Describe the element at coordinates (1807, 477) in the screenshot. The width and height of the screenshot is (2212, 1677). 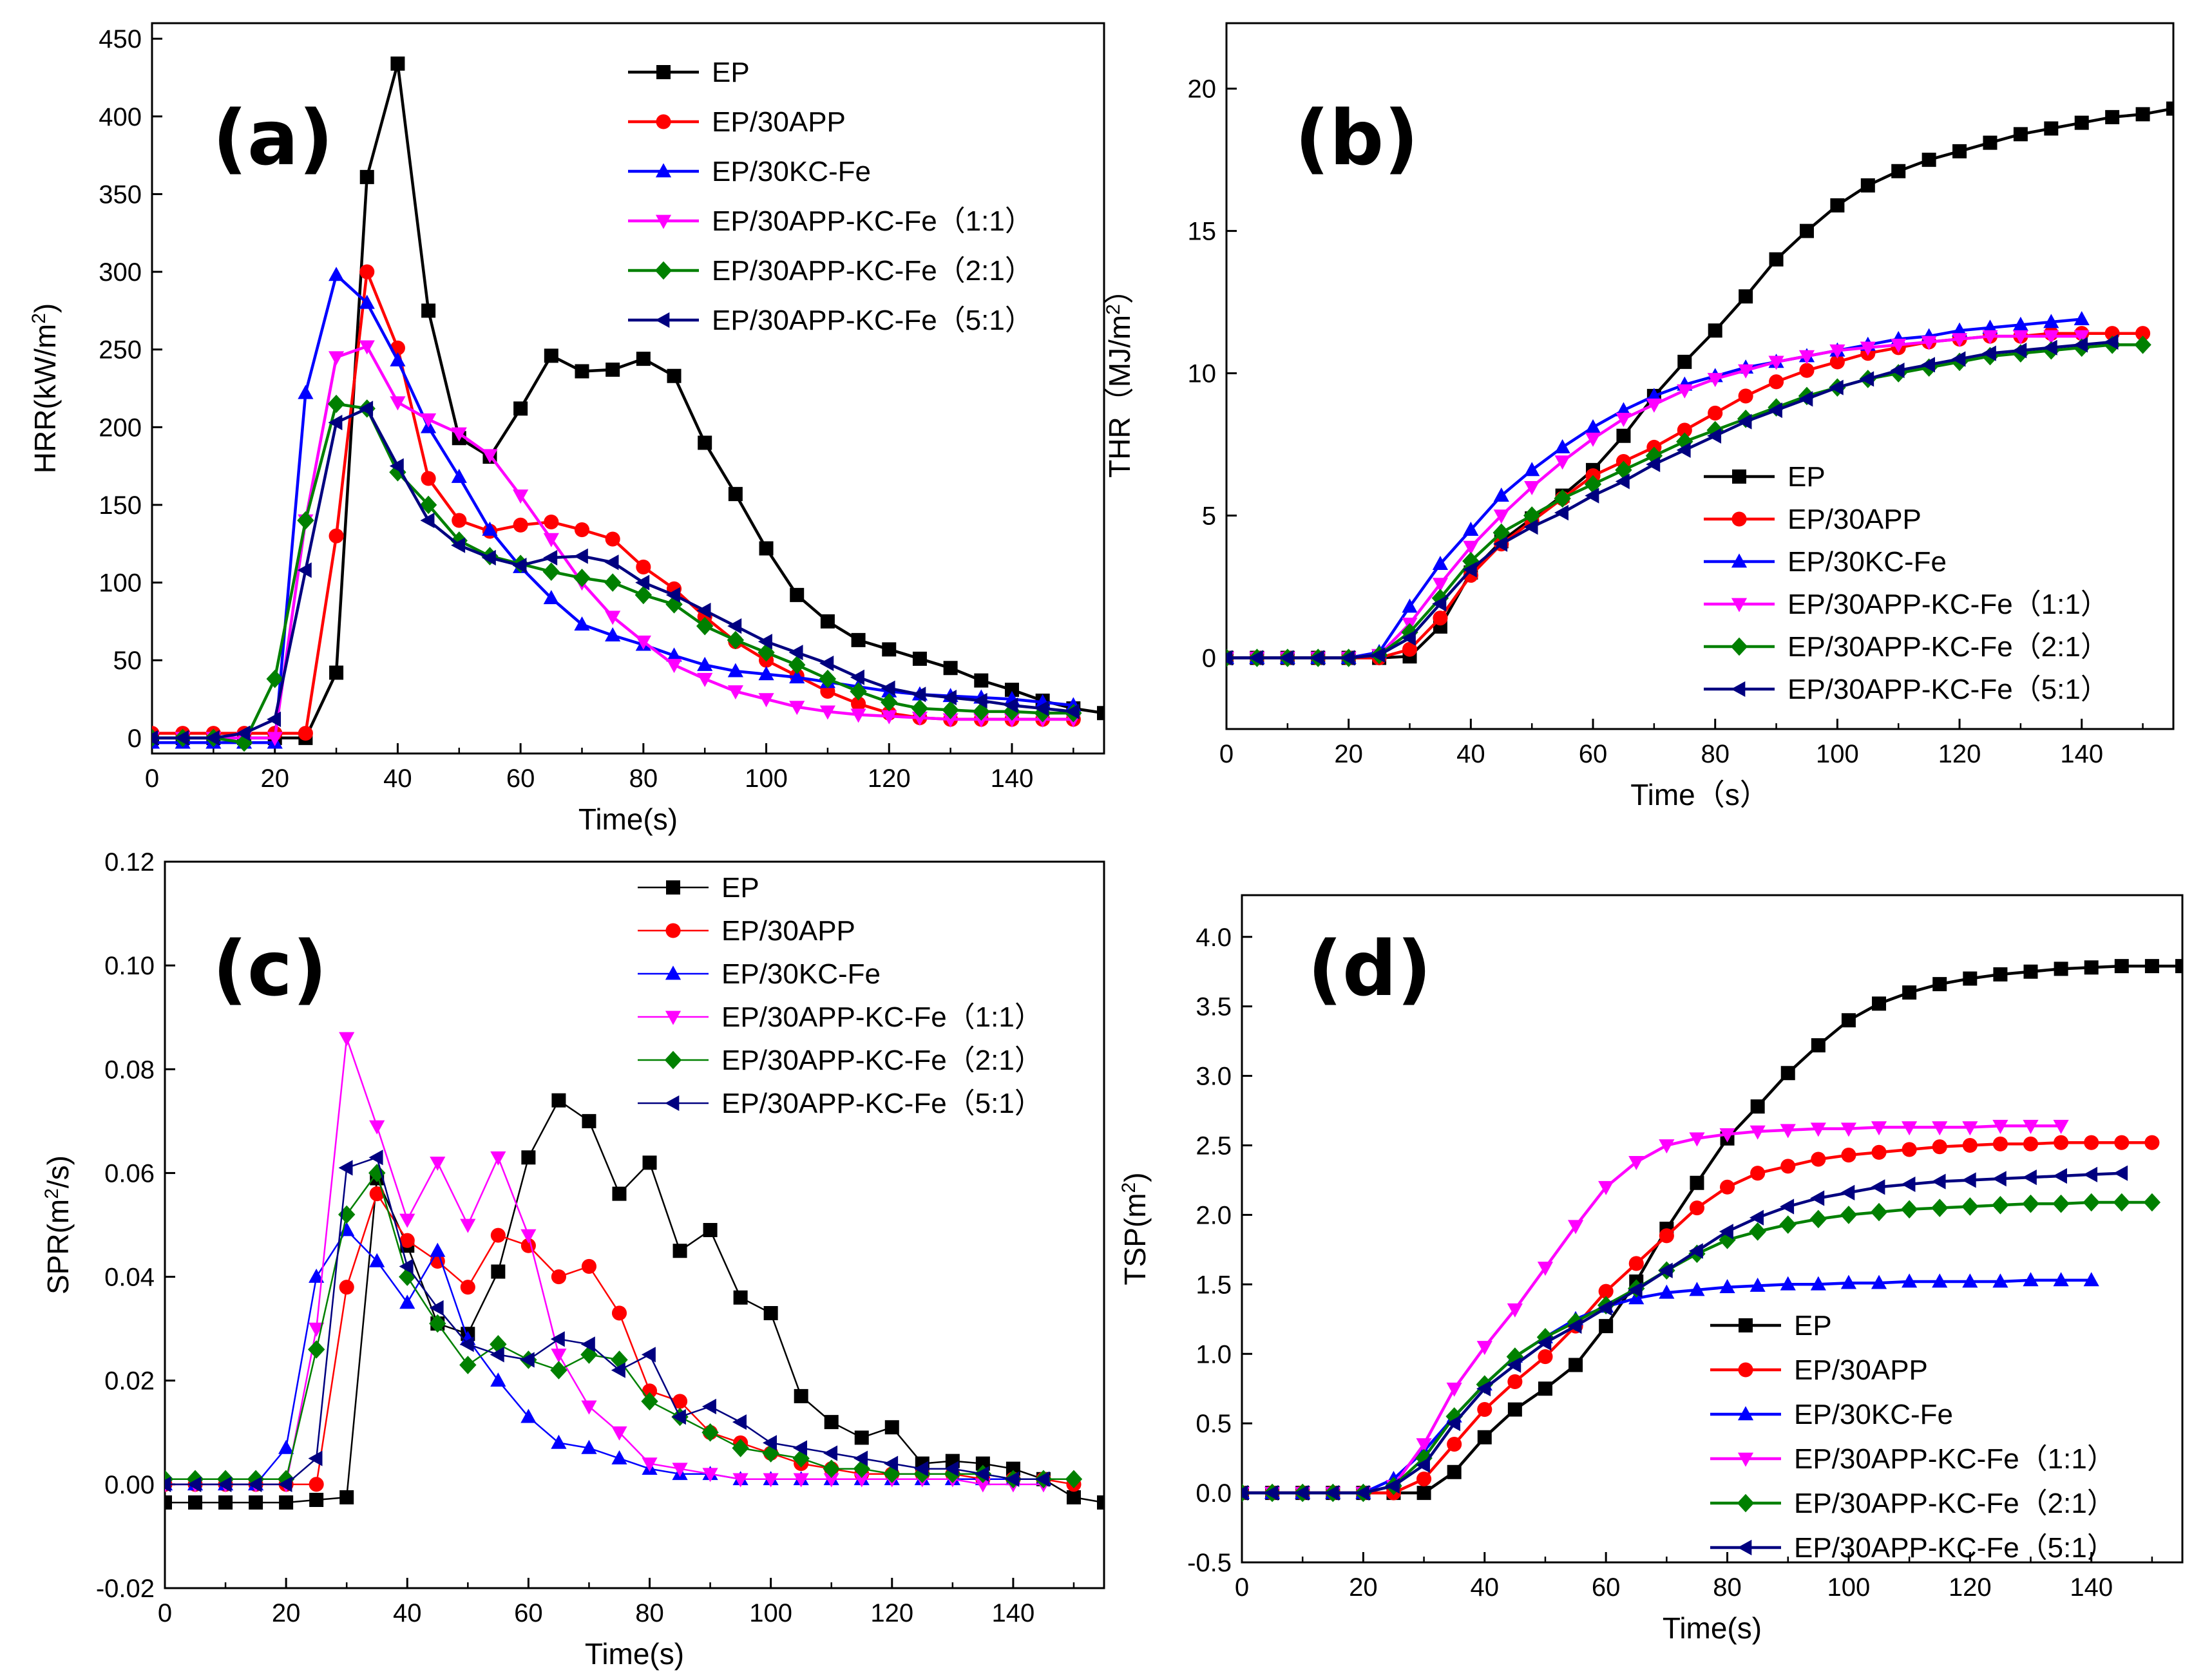
I see `legend-label: EP` at that location.